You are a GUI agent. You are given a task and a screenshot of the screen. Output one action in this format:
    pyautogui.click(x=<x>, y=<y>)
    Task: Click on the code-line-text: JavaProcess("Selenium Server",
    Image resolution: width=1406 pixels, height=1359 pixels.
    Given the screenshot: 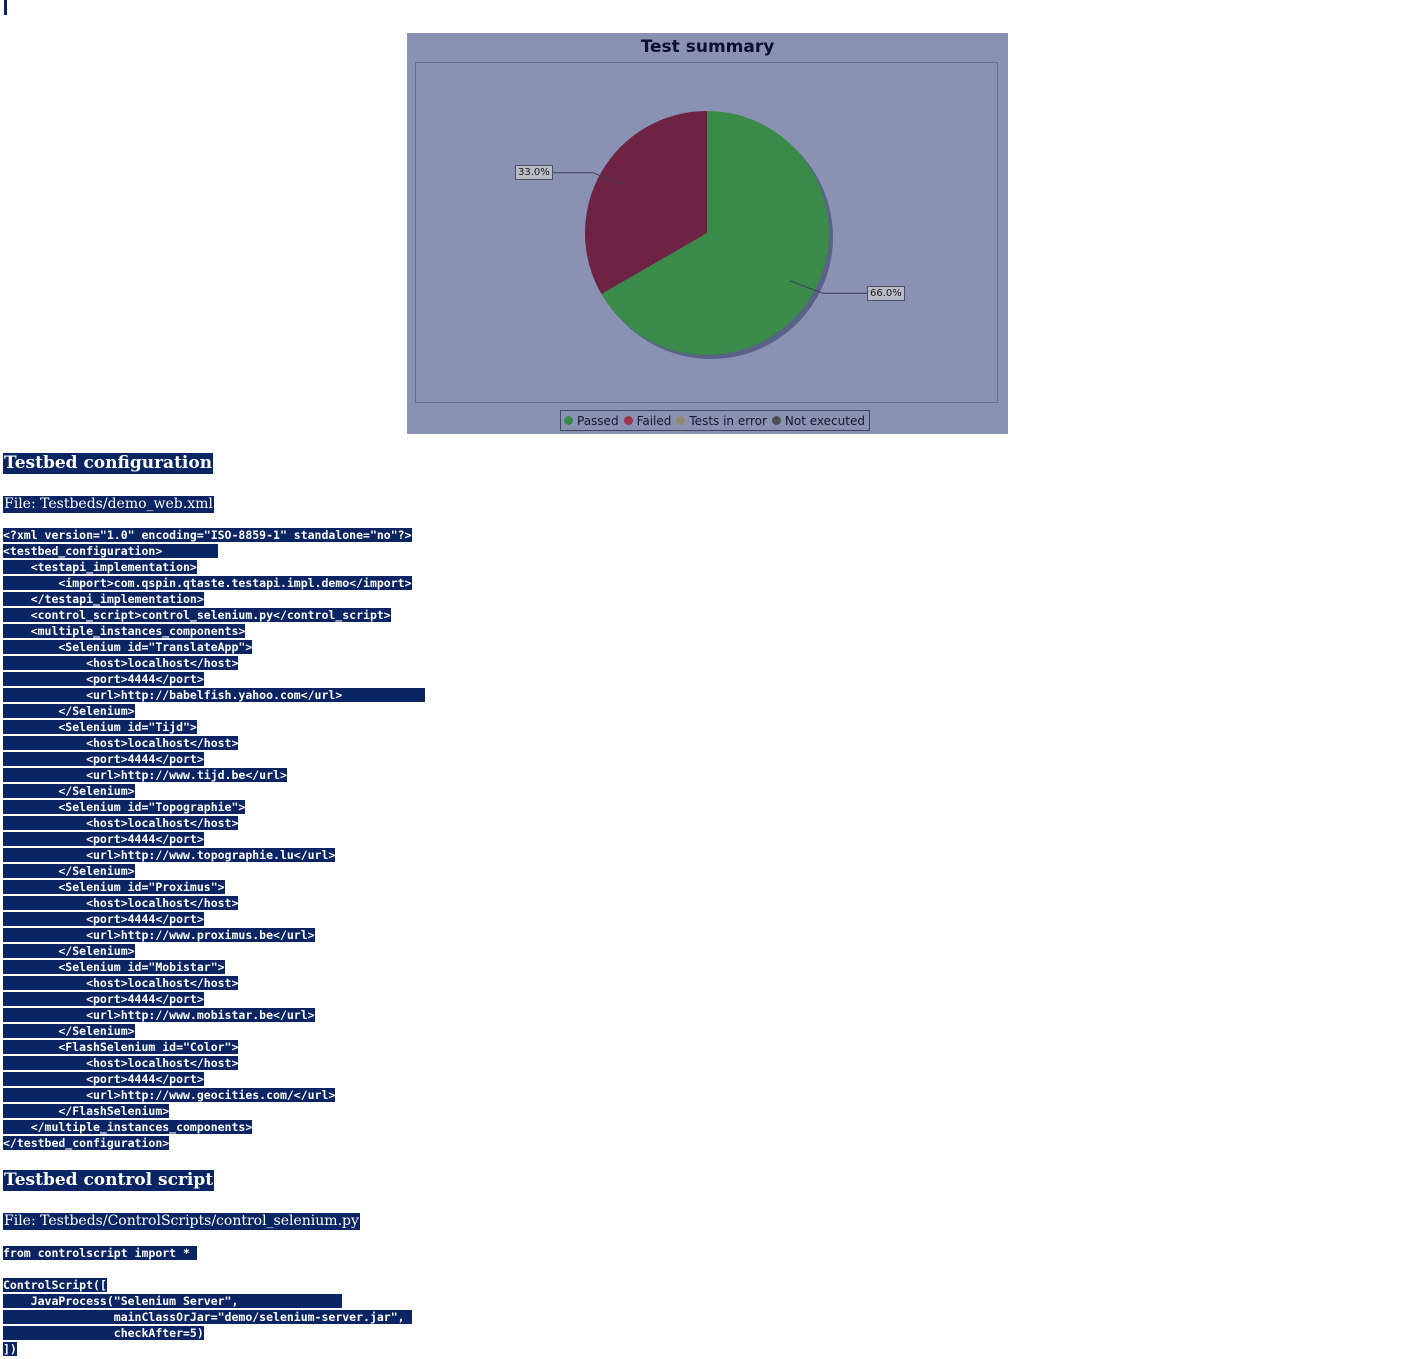 What is the action you would take?
    pyautogui.click(x=173, y=1301)
    